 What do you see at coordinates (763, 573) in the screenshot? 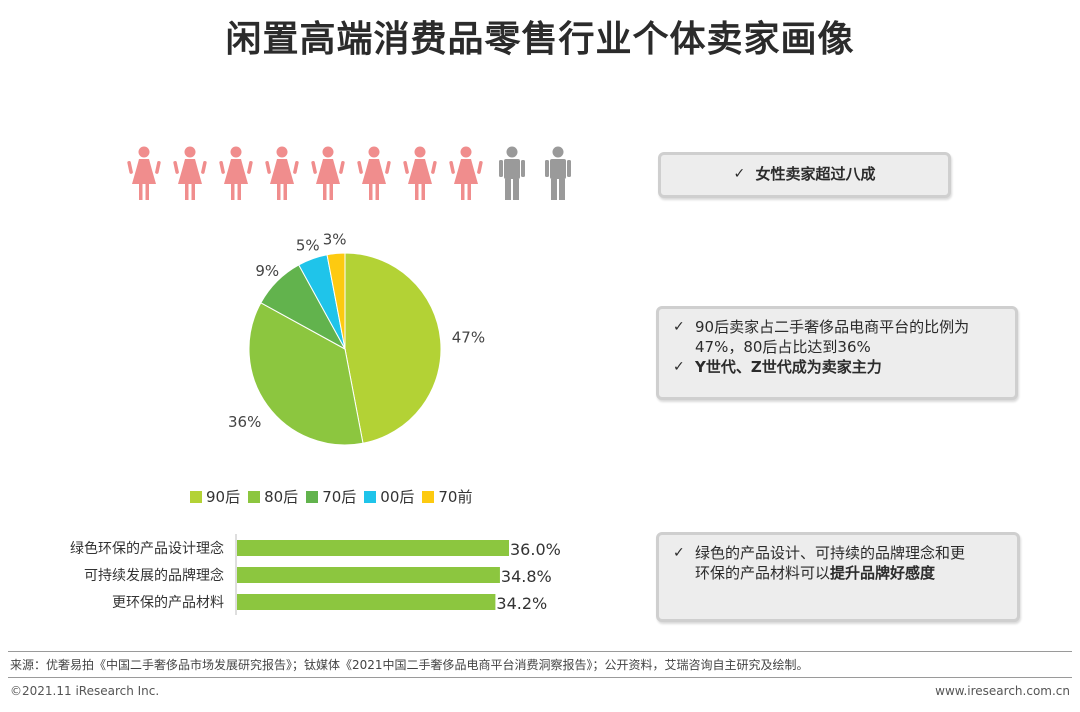
I see `concept-insight-text-1b: 环保的产品材料可以` at bounding box center [763, 573].